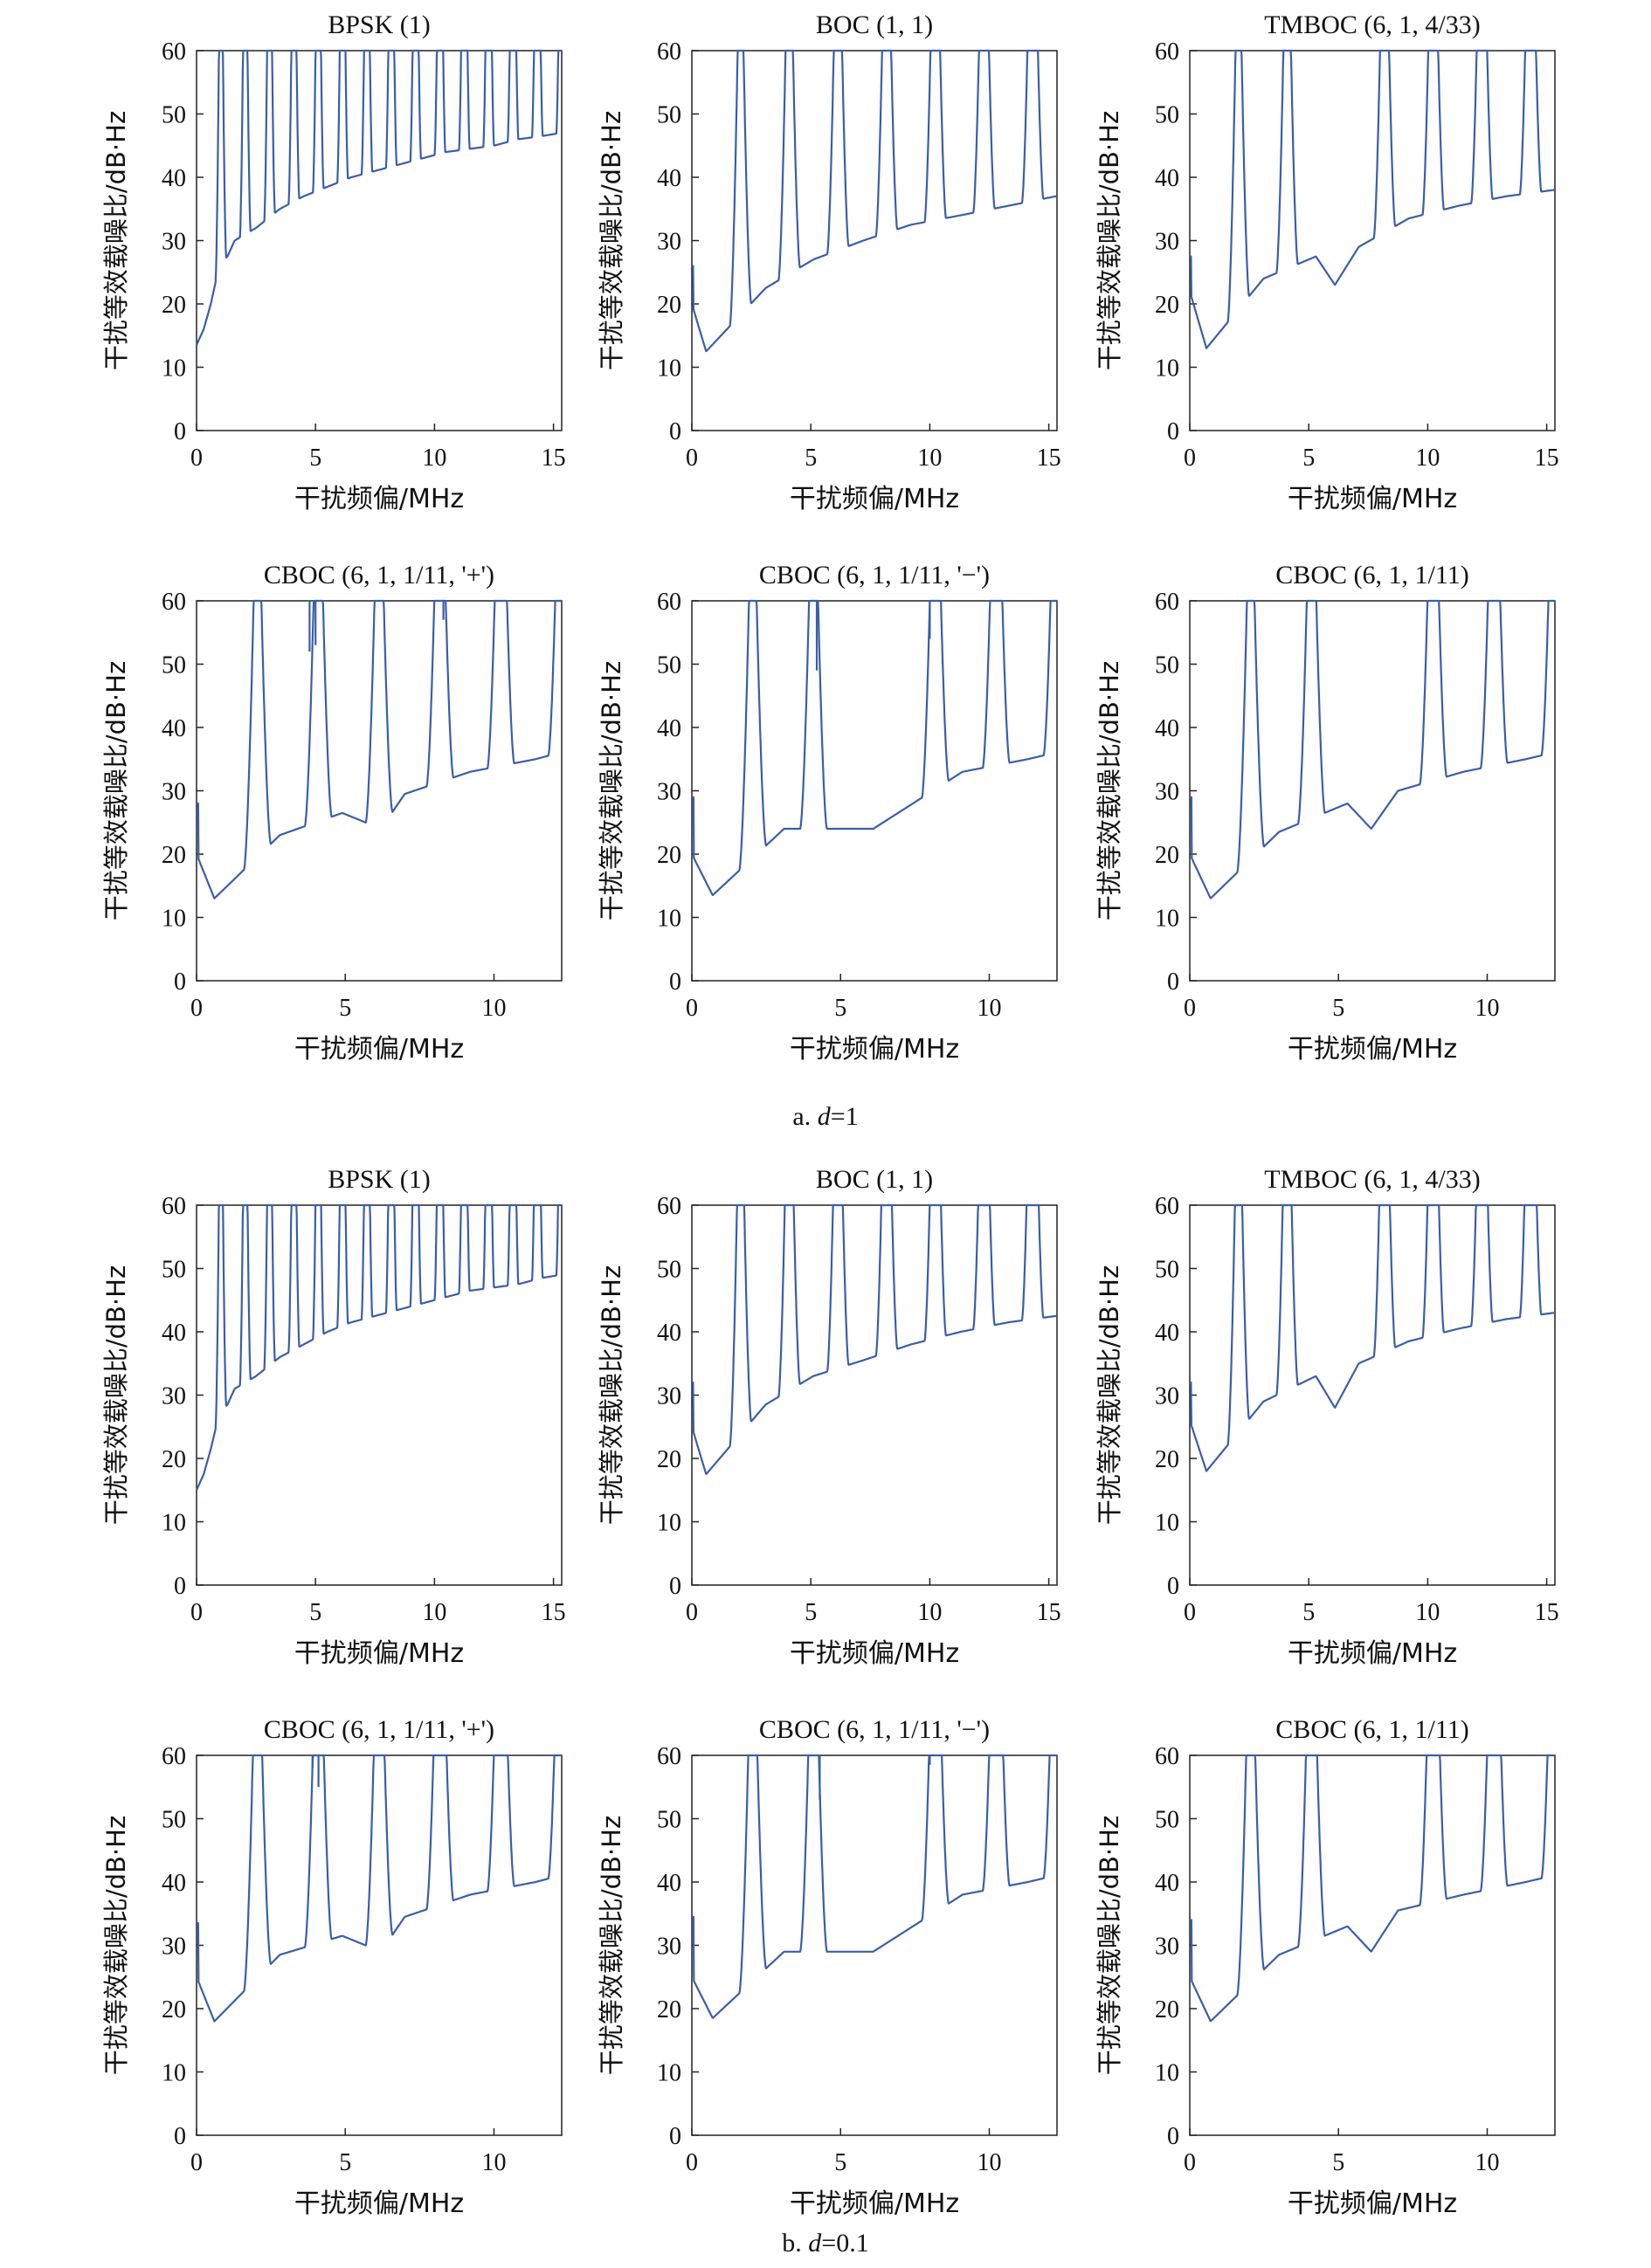 This screenshot has width=1651, height=2268. What do you see at coordinates (844, 1116) in the screenshot?
I see `caption-a-suffix: =1` at bounding box center [844, 1116].